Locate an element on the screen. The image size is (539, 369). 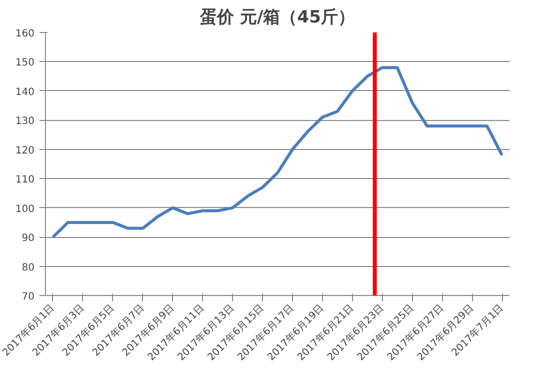
y-tick-label: 80 is located at coordinates (28, 268).